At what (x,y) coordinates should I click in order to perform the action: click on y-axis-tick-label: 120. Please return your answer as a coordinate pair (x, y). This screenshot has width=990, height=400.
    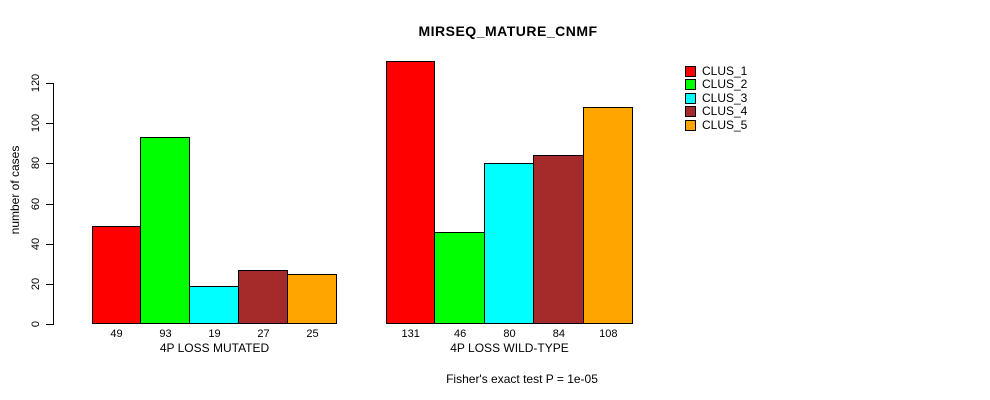
    Looking at the image, I should click on (36, 83).